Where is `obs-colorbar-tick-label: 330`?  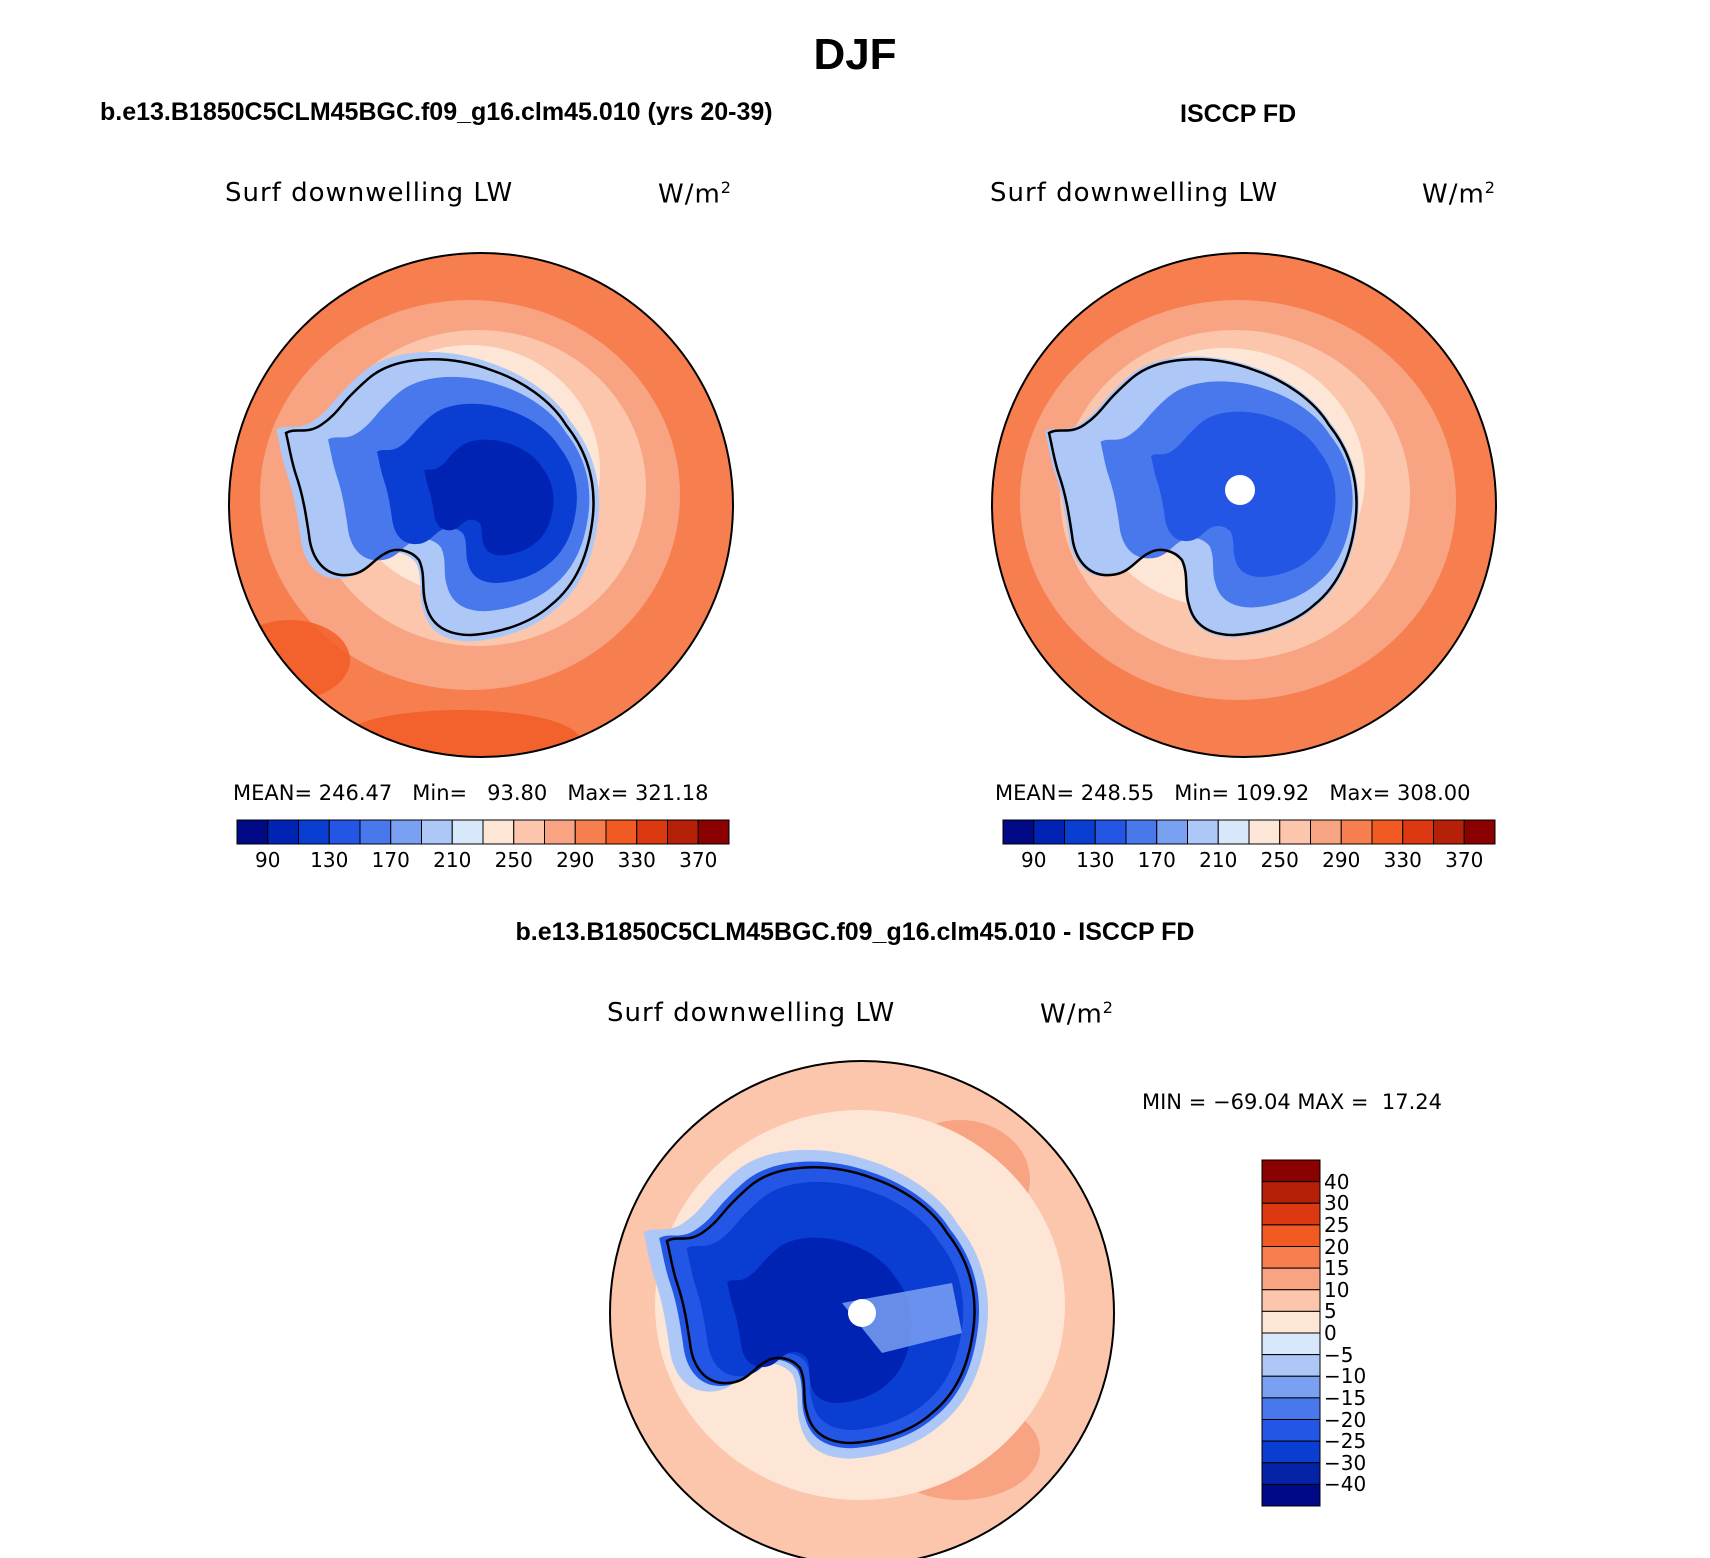 obs-colorbar-tick-label: 330 is located at coordinates (1402, 860).